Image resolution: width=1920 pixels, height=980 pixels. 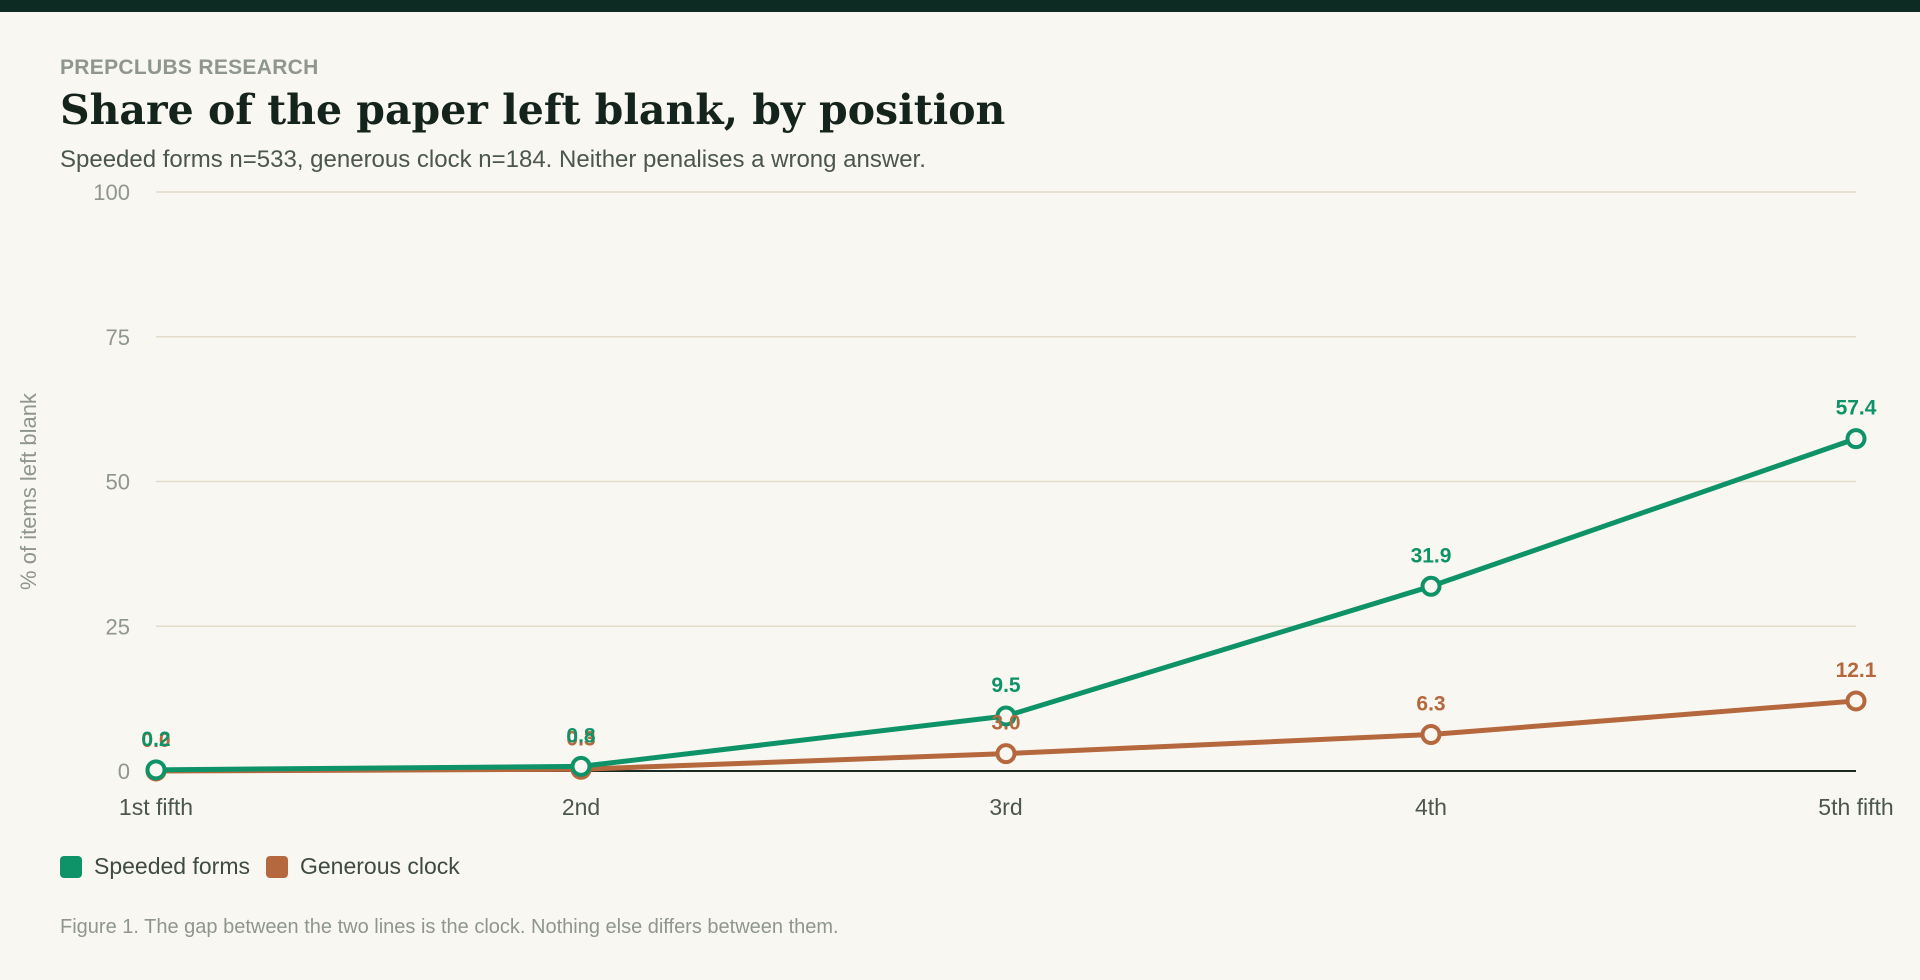 I want to click on legend: Speeded forms Generous clock, so click(x=268, y=866).